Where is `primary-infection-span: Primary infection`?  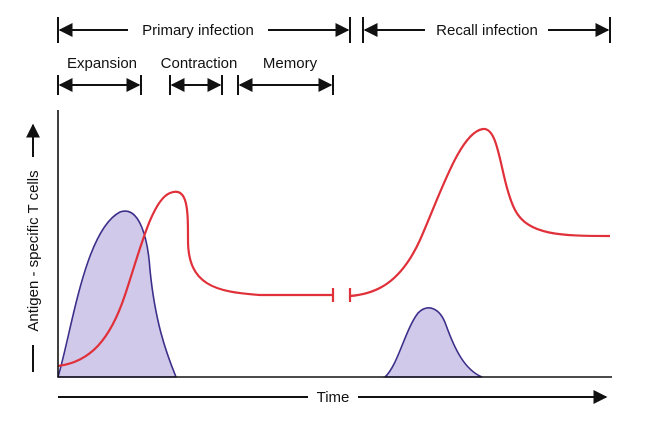
primary-infection-span: Primary infection is located at coordinates (204, 30).